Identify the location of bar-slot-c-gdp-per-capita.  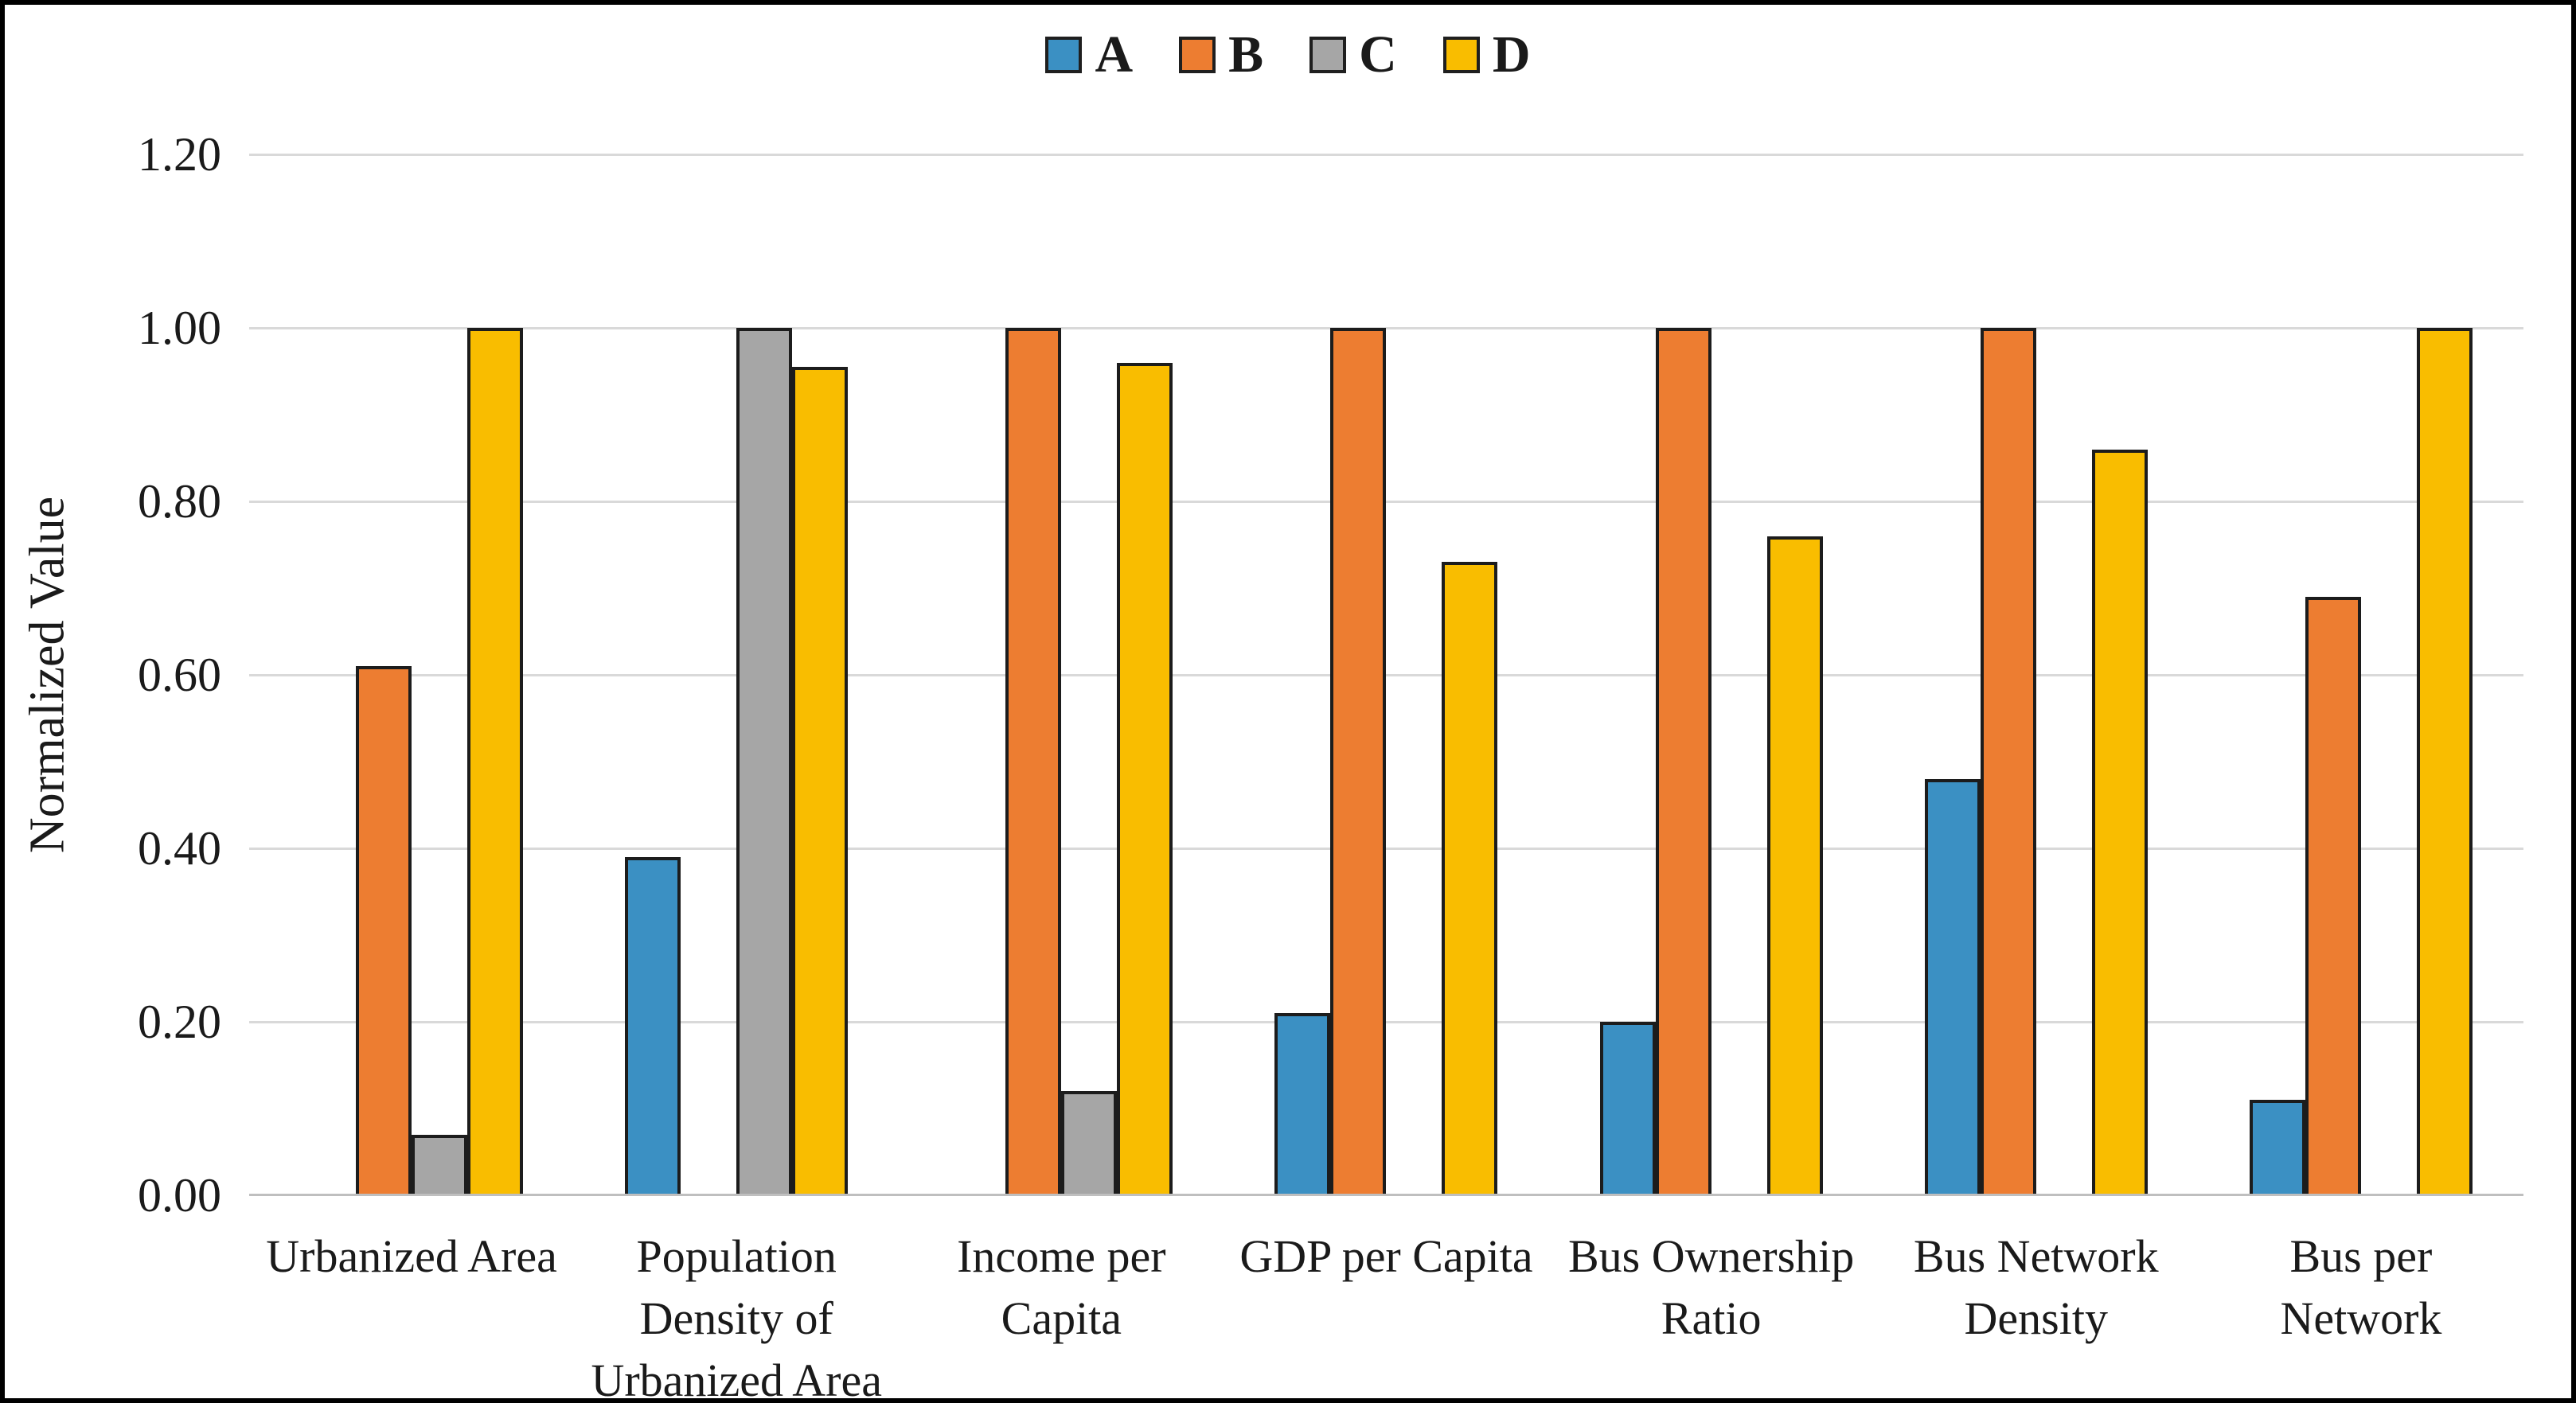
(1414, 674).